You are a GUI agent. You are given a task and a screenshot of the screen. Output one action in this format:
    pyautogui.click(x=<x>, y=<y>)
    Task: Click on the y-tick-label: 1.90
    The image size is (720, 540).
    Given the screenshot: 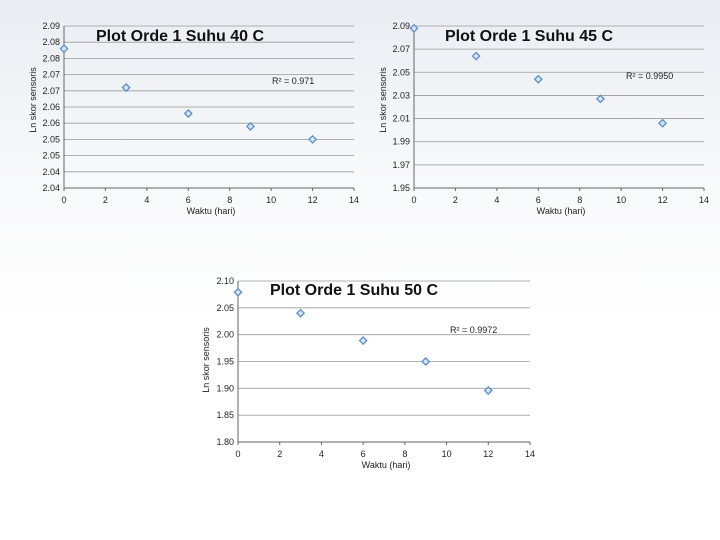 What is the action you would take?
    pyautogui.click(x=225, y=388)
    